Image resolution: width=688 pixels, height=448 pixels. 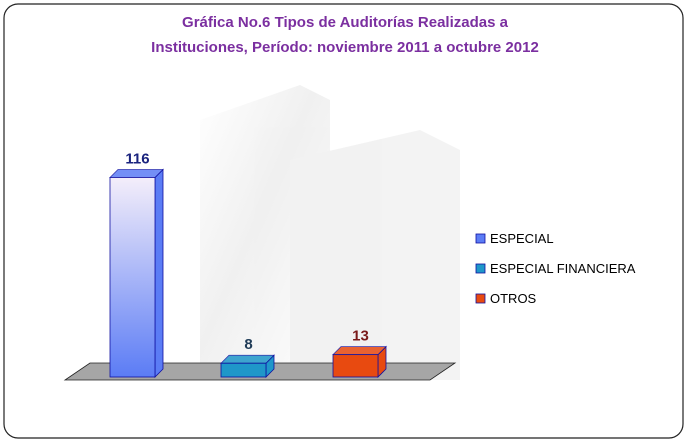 I want to click on legend-label: OTROS, so click(x=513, y=298).